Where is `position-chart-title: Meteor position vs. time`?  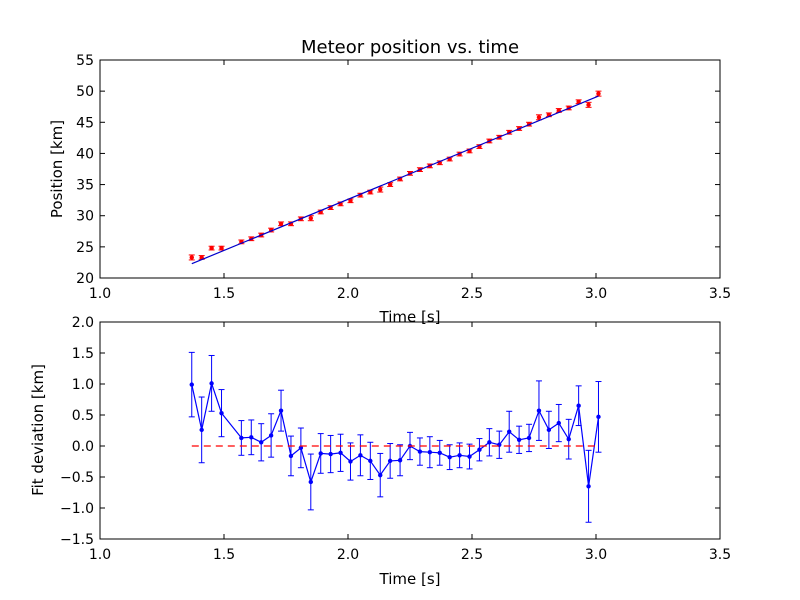 position-chart-title: Meteor position vs. time is located at coordinates (410, 47).